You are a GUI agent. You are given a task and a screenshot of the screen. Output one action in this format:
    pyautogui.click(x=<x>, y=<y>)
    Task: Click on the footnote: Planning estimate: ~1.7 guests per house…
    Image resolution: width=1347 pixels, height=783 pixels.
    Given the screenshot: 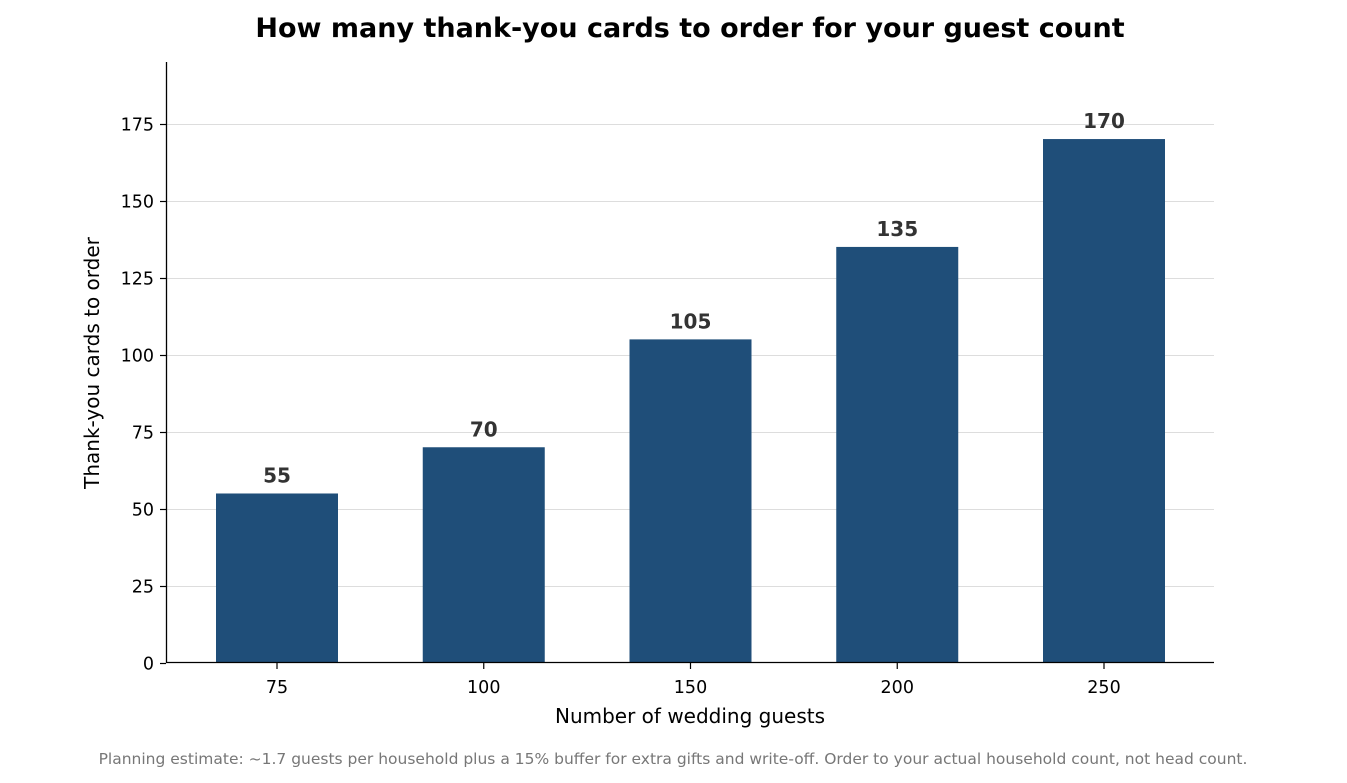 What is the action you would take?
    pyautogui.click(x=673, y=759)
    